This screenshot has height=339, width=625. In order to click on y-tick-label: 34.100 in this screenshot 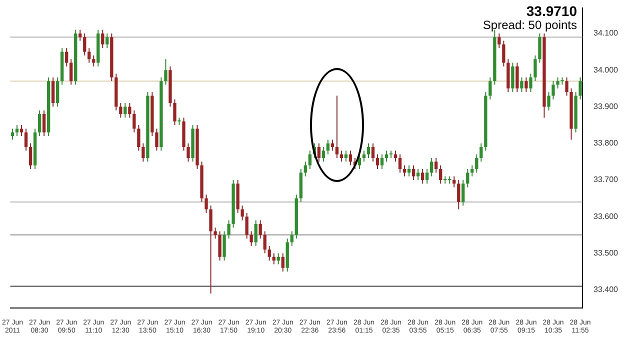, I will do `click(606, 33)`.